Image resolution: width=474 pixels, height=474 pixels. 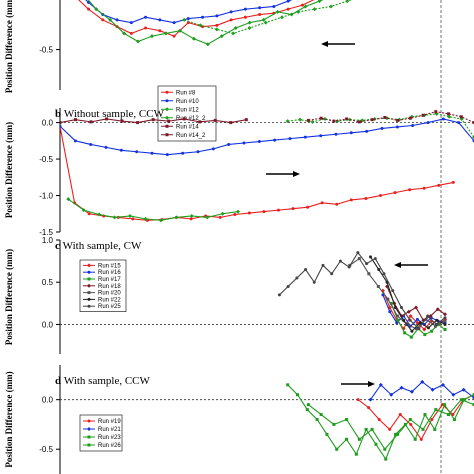 I want to click on legend-label: Run #15, so click(x=109, y=266).